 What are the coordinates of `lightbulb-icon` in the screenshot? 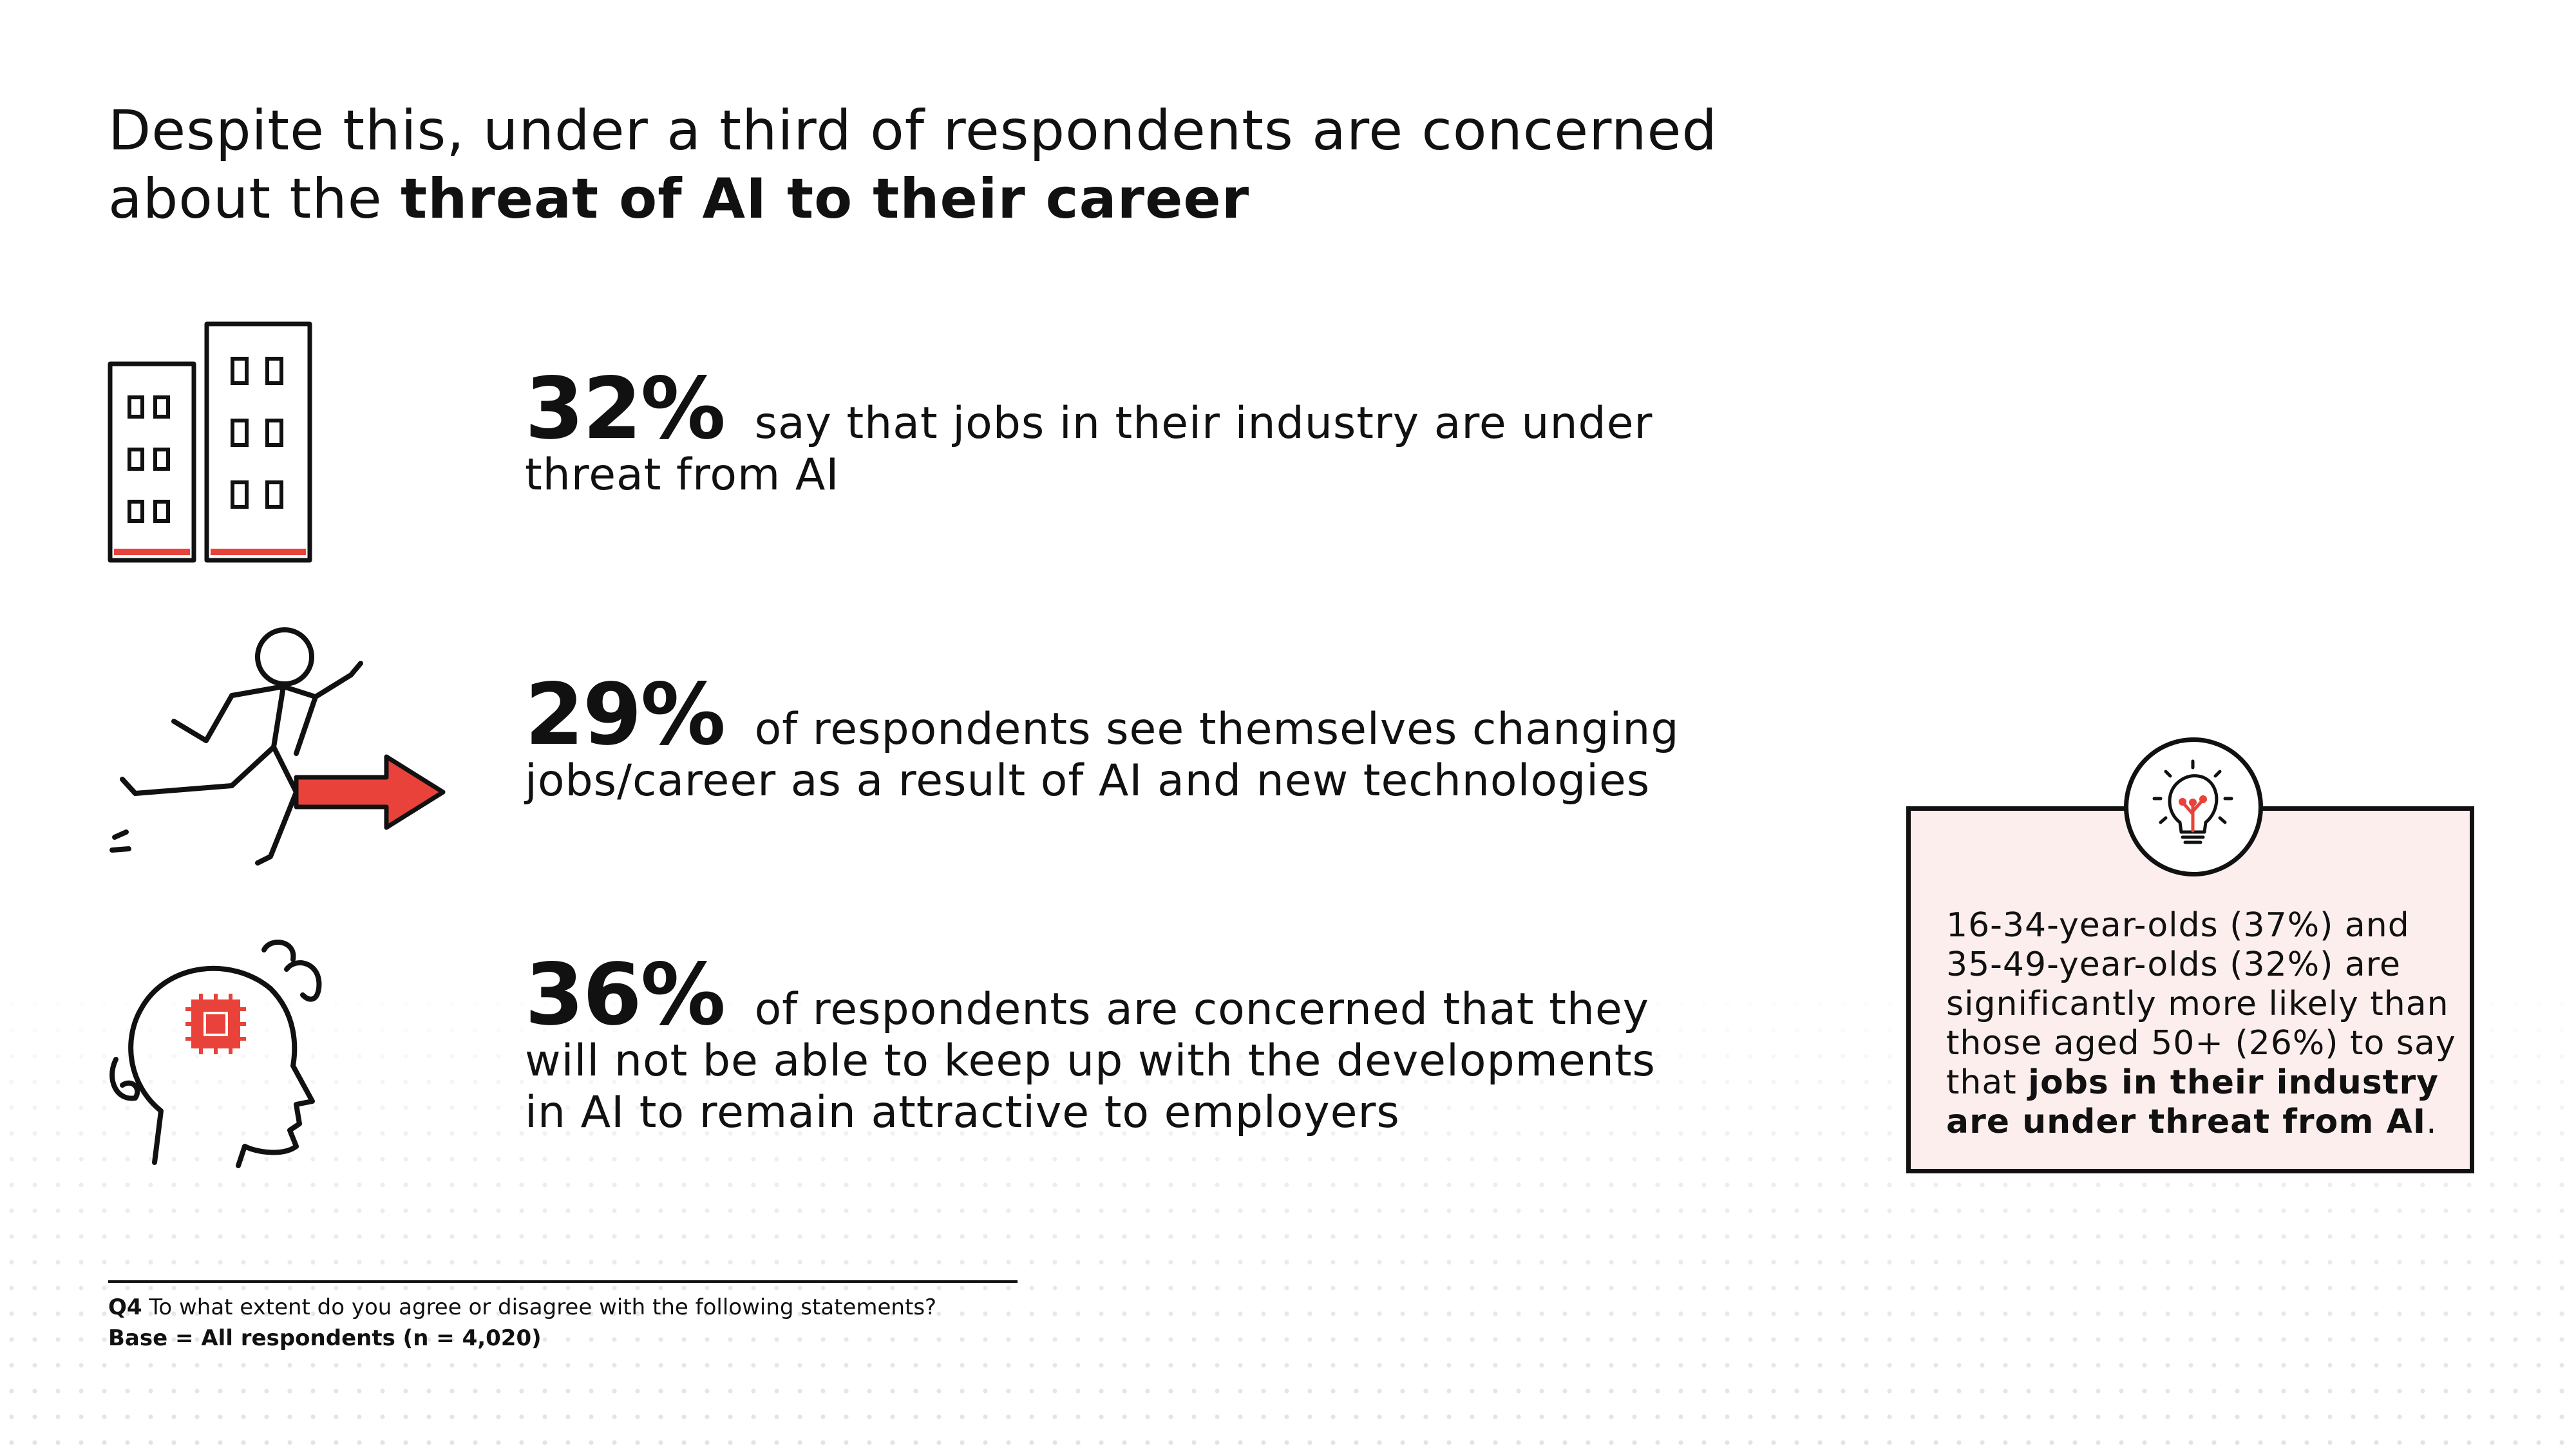 It's located at (2192, 802).